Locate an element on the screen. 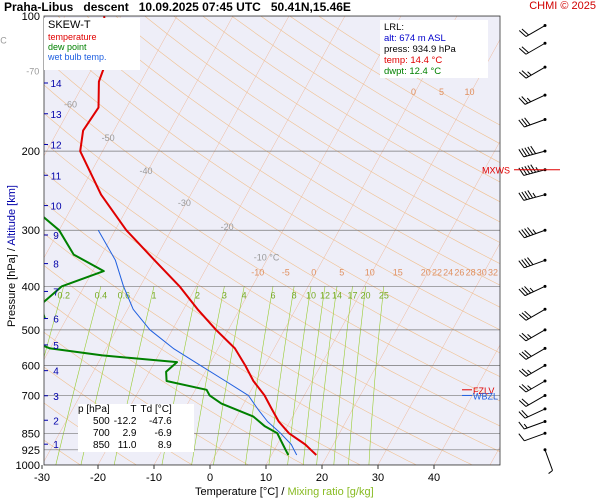 Image resolution: width=600 pixels, height=500 pixels. isotherm-label: -40 is located at coordinates (145, 171).